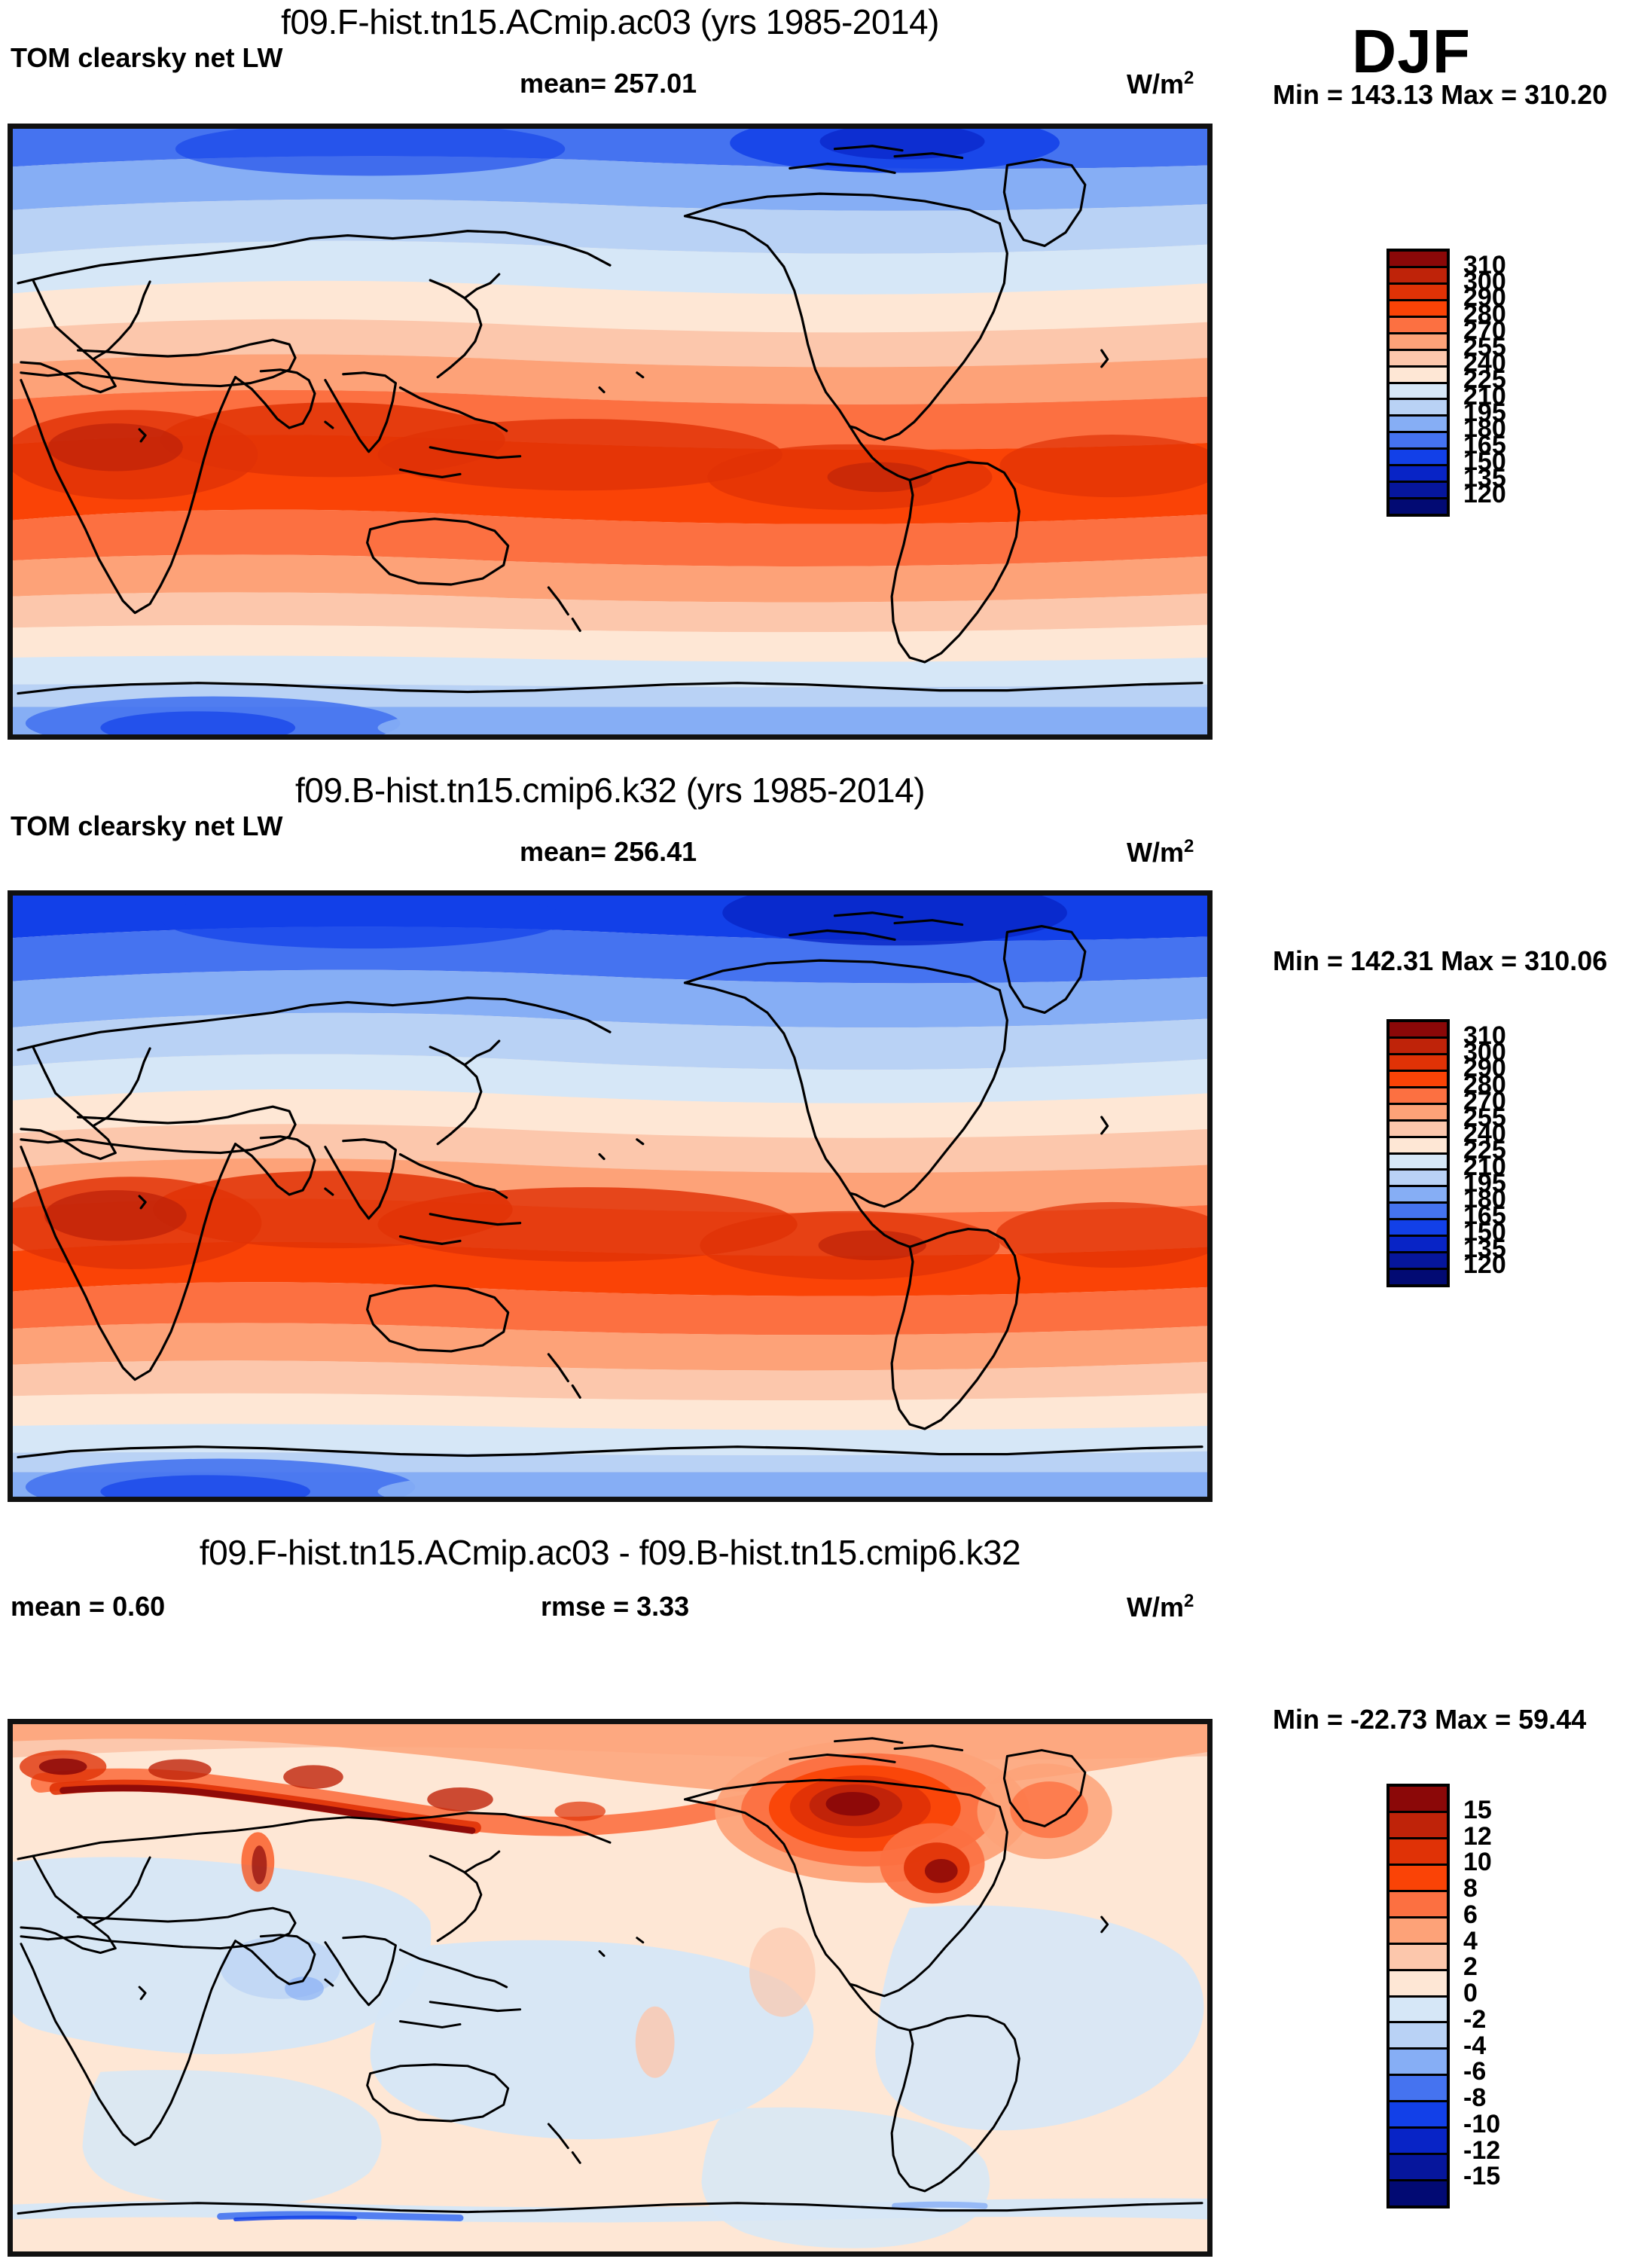 This screenshot has height=2268, width=1632. I want to click on rmse-stat: rmse = 3.33, so click(615, 1606).